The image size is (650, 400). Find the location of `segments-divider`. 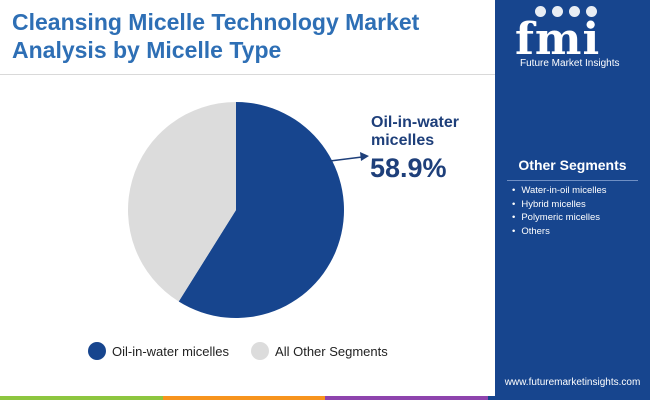

segments-divider is located at coordinates (572, 180).